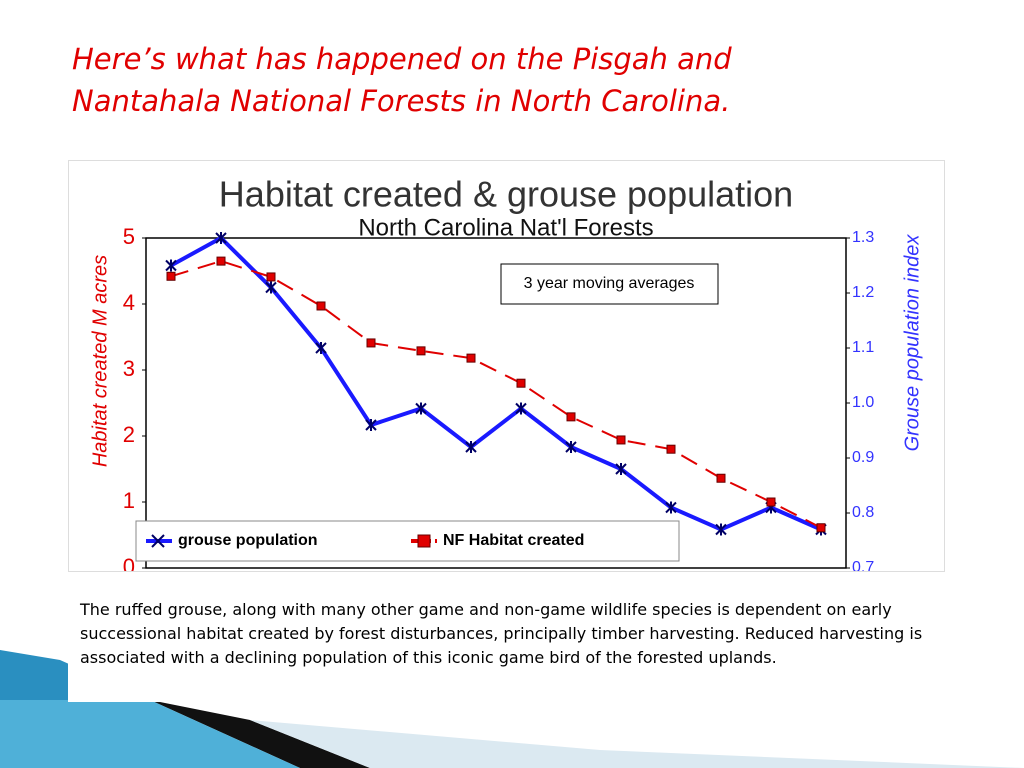  I want to click on legend-label: NF Habitat created, so click(513, 540).